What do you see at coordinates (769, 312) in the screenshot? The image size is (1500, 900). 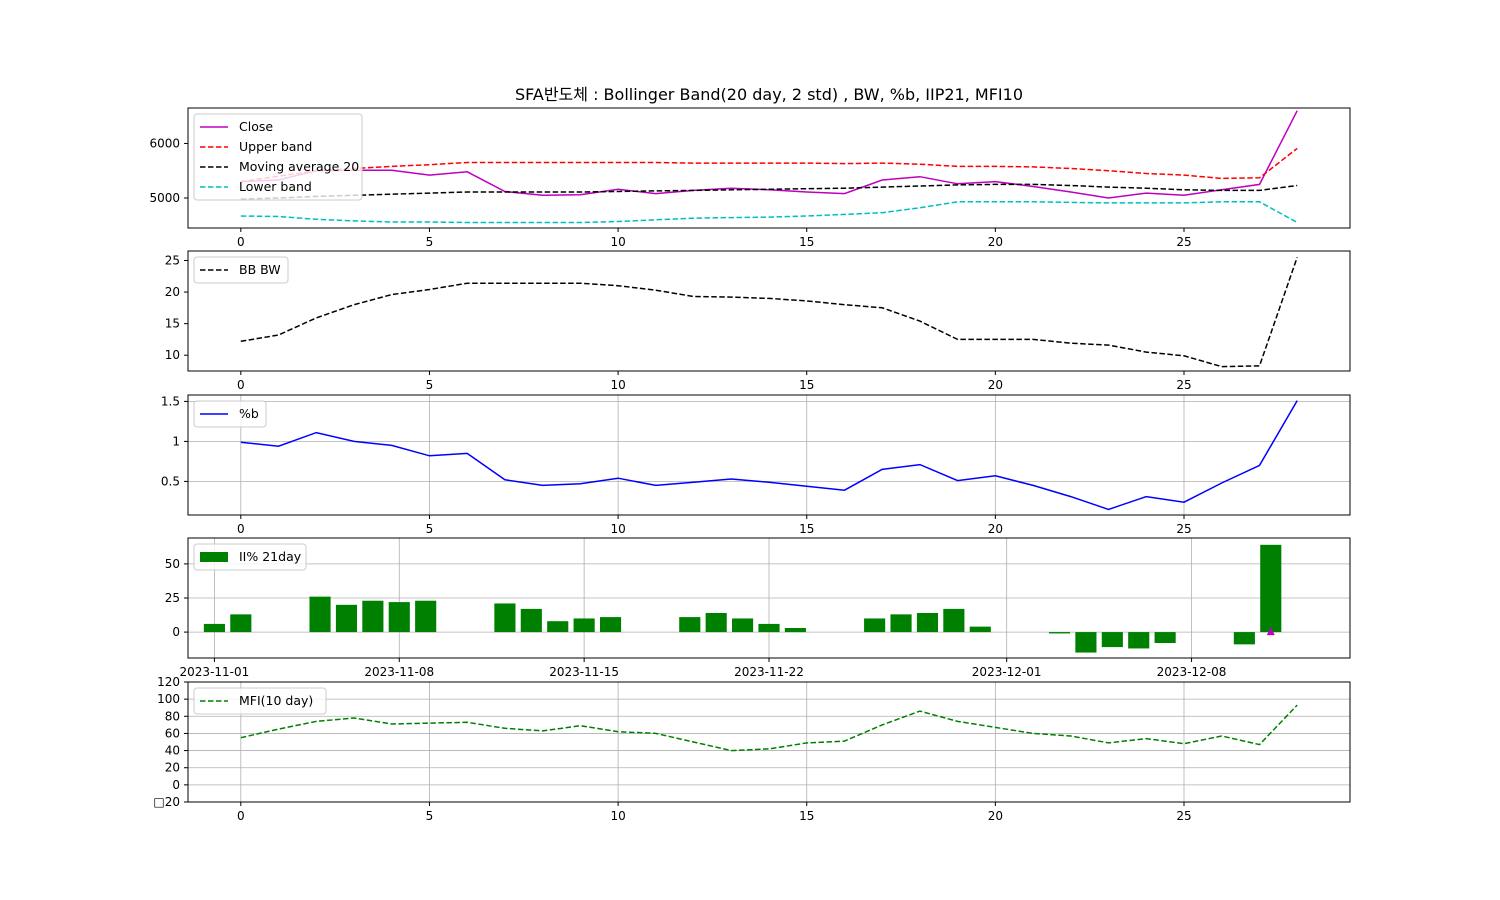 I see `series-line-bw` at bounding box center [769, 312].